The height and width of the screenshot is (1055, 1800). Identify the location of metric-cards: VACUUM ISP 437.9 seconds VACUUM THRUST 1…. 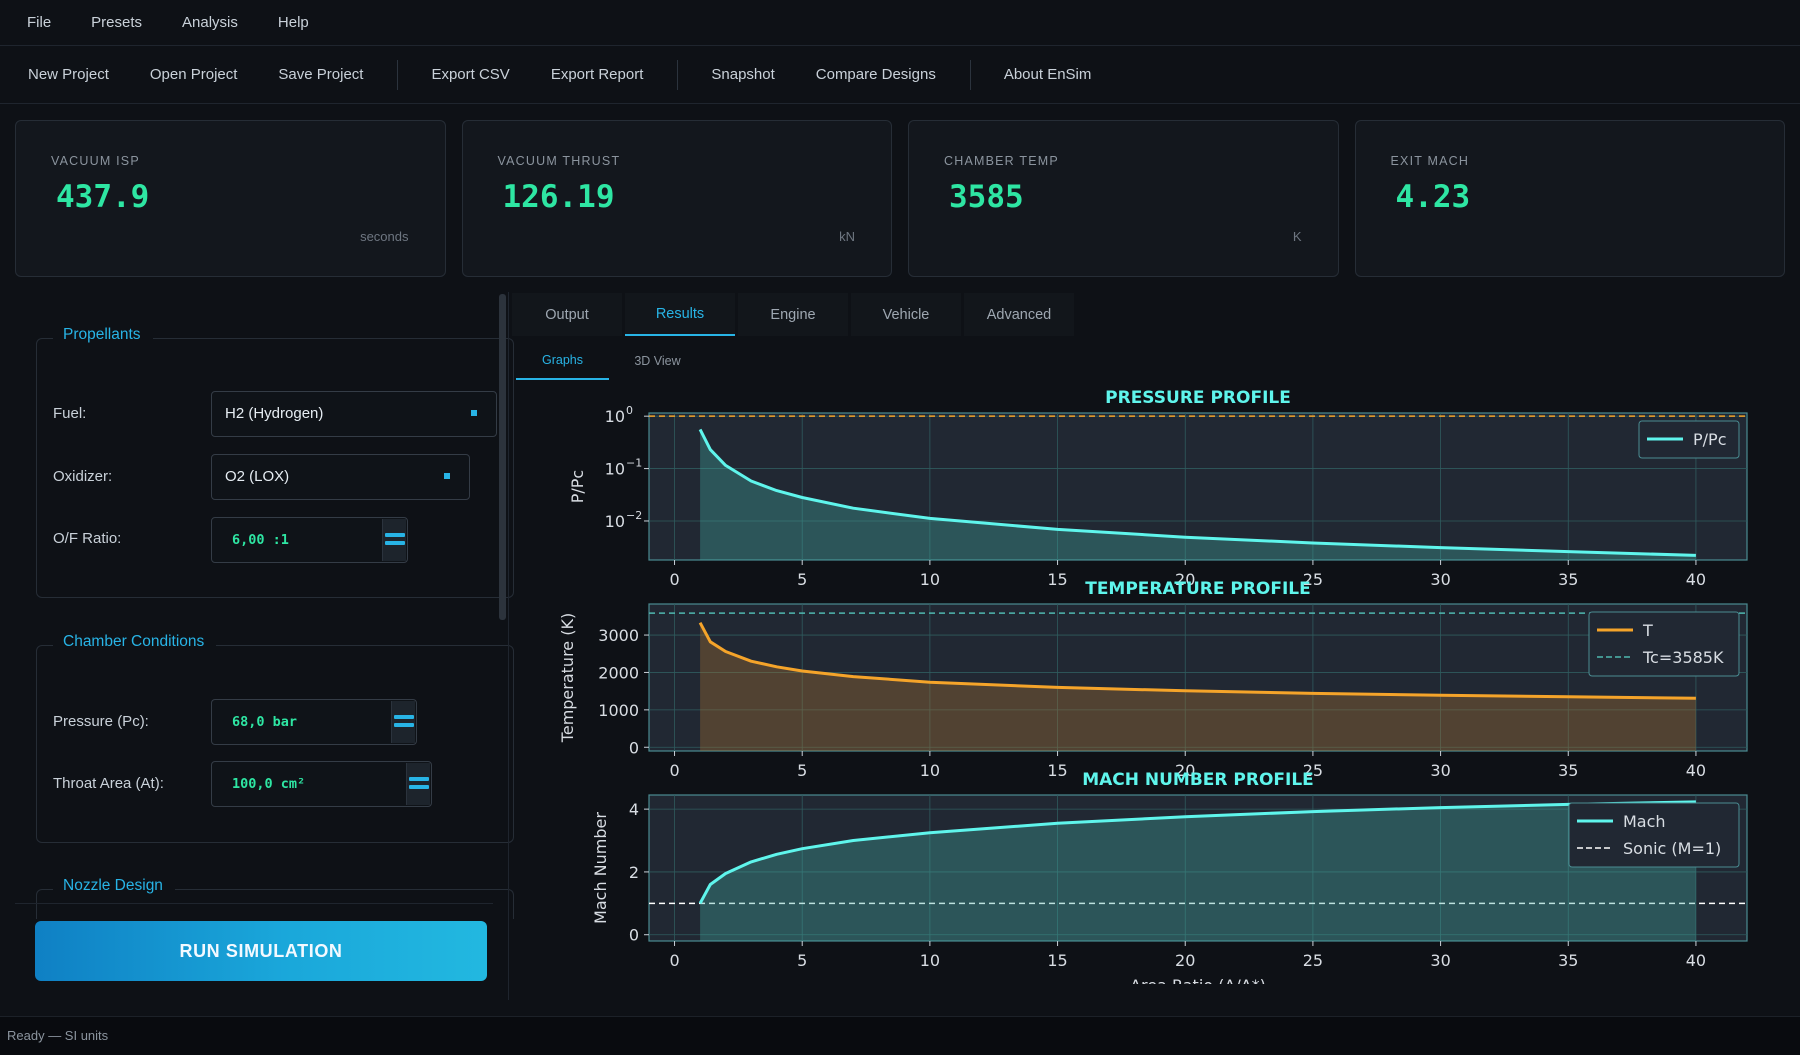
(900, 198).